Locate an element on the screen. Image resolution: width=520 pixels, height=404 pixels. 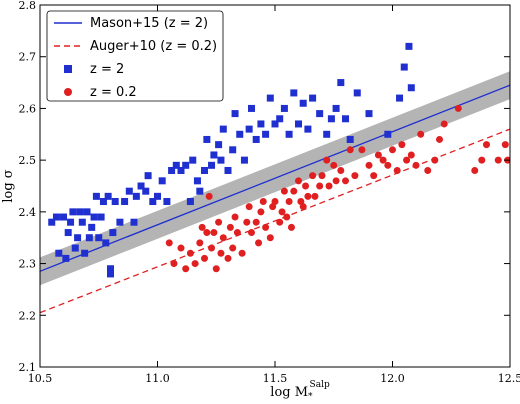
legend-box is located at coordinates (135, 56).